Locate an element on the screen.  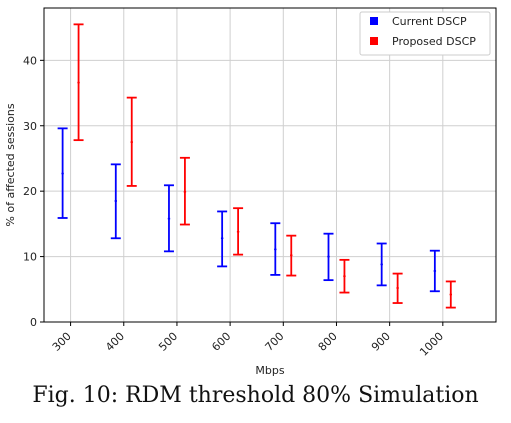
x-tick-label: 800 is located at coordinates (328, 342).